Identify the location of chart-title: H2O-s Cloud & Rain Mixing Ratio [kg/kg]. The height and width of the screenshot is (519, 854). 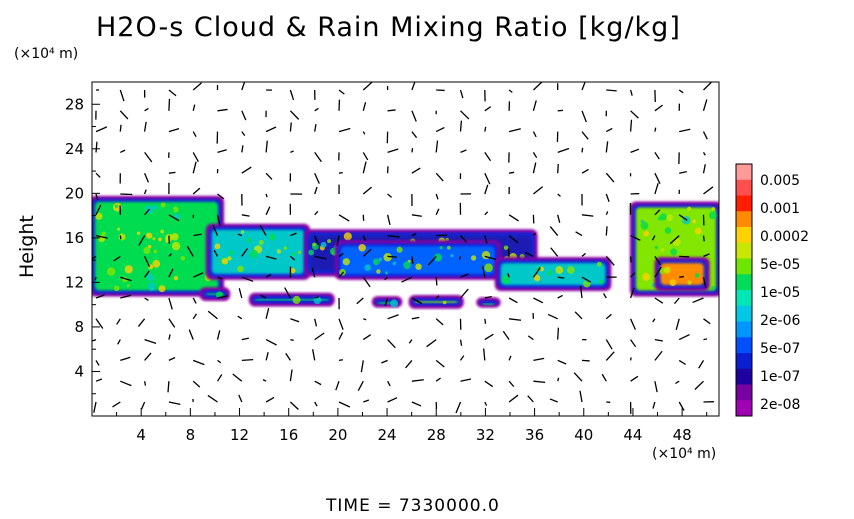
(388, 27).